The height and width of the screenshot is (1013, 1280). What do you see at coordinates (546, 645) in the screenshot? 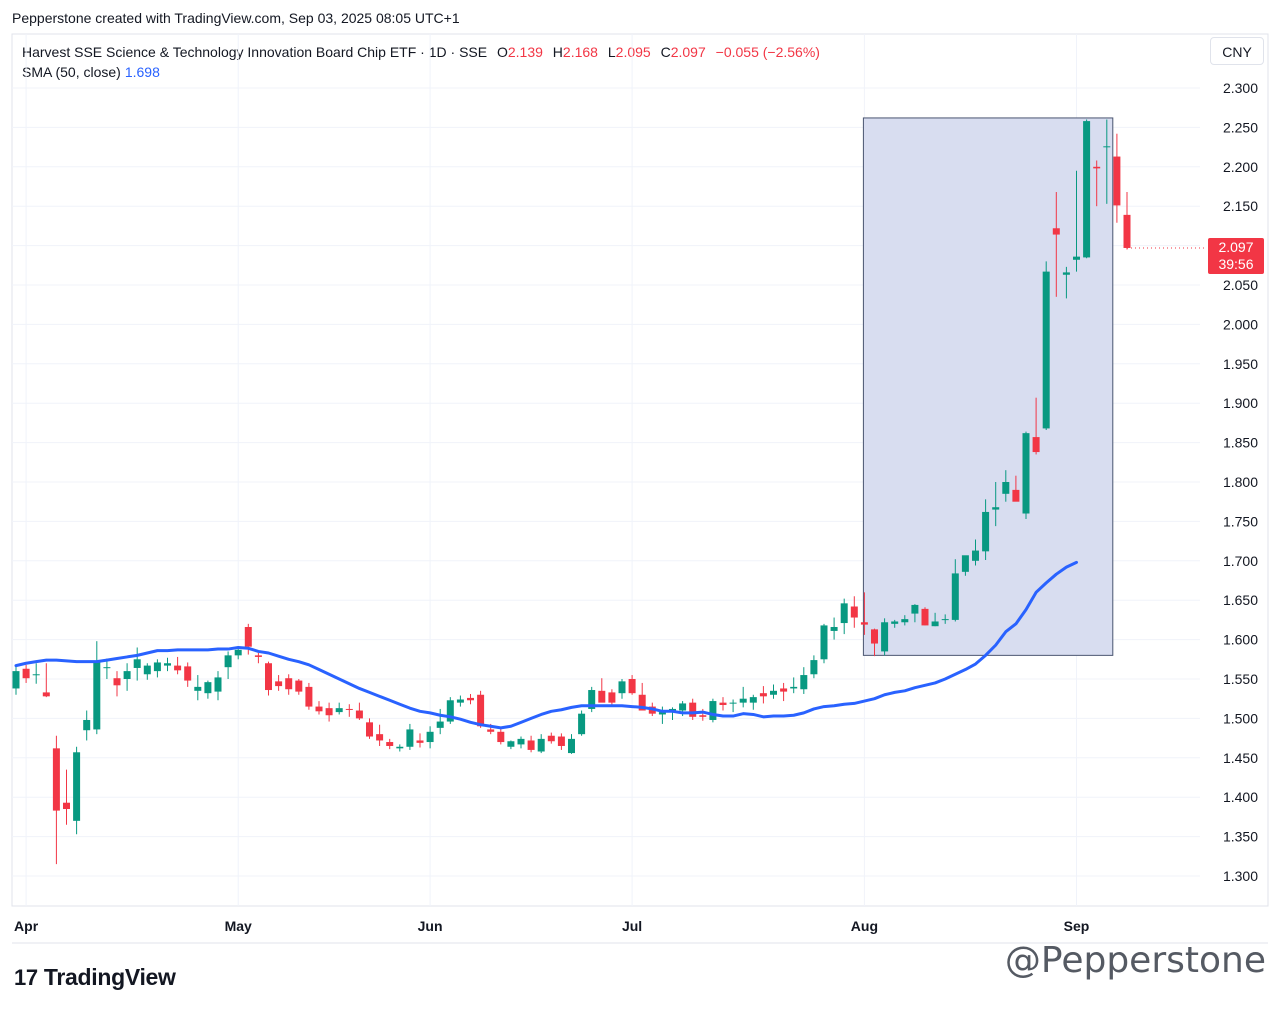
I see `sma-line` at bounding box center [546, 645].